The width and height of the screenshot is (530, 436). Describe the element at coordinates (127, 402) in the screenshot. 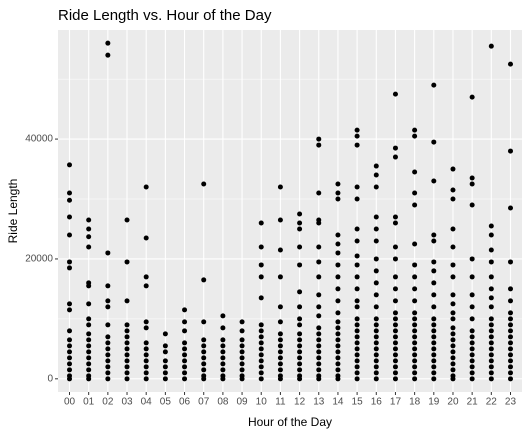

I see `x-tick-label: 03` at that location.